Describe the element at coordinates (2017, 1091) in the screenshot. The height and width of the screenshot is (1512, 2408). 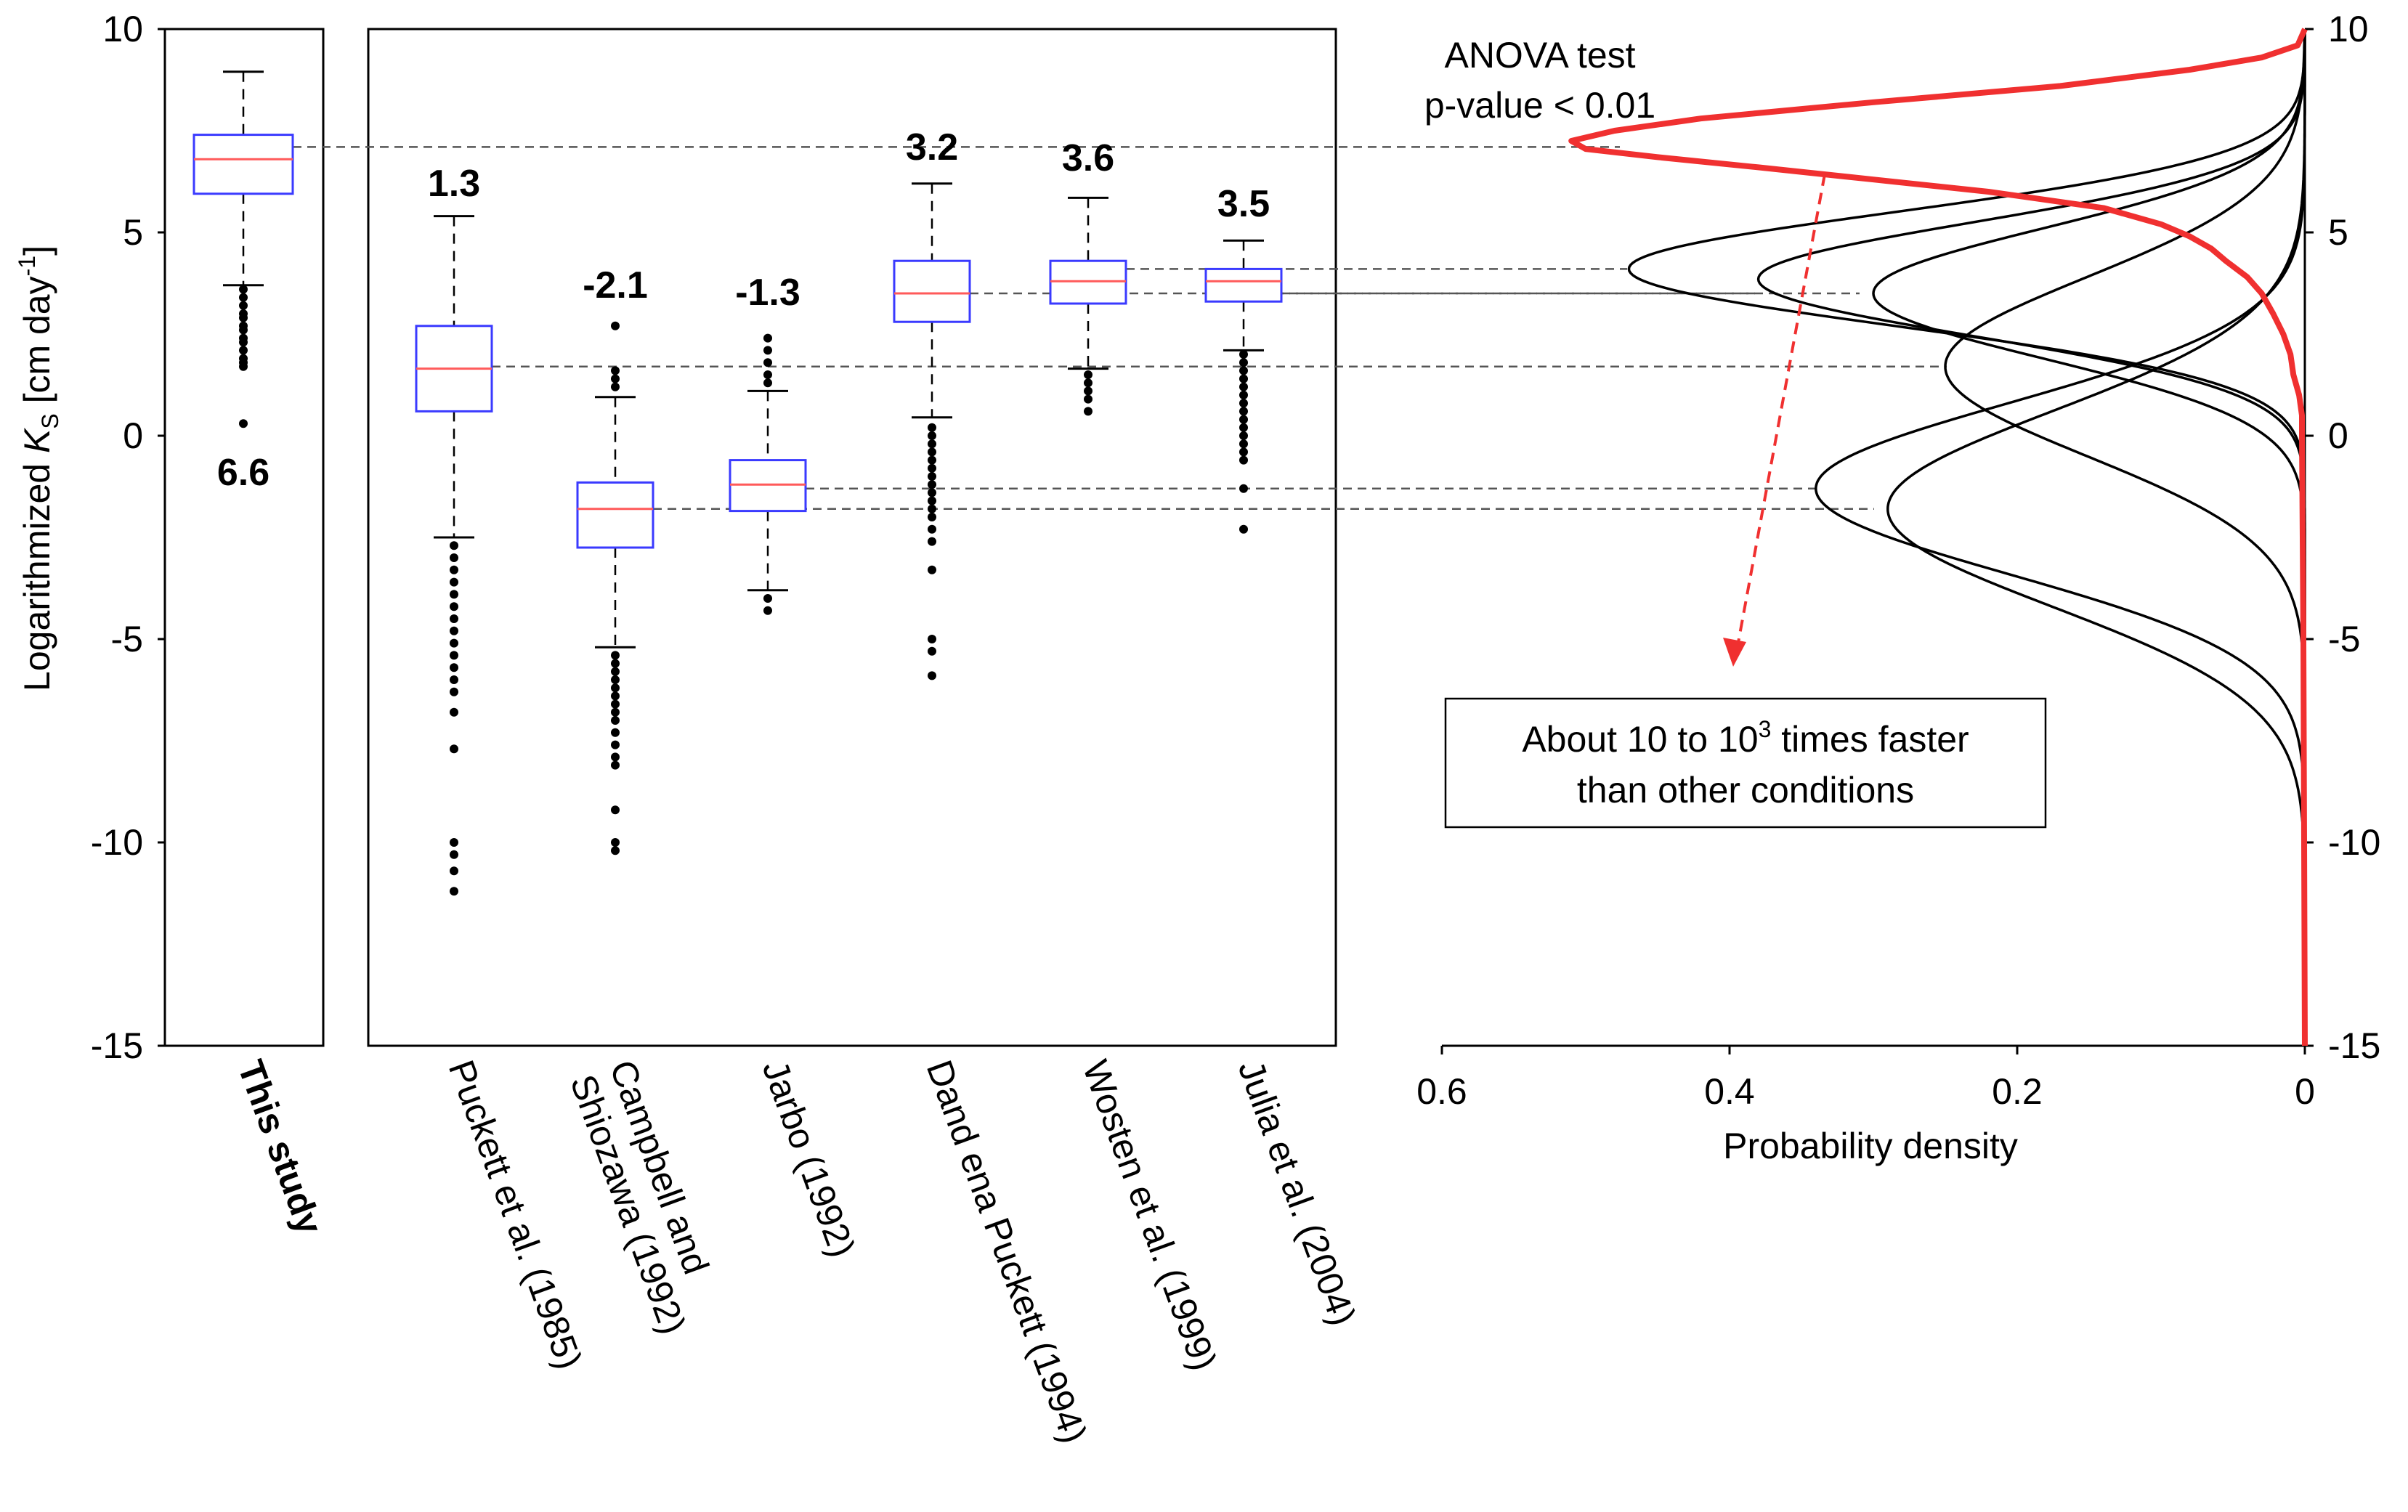
I see `density-x-tick-label: 0.2` at that location.